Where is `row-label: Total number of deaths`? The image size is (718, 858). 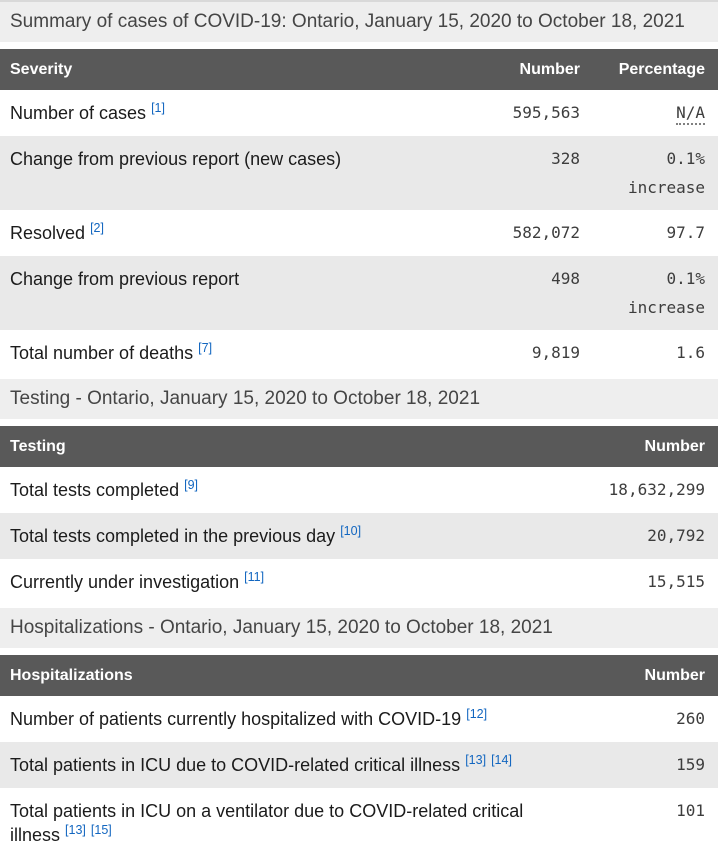 row-label: Total number of deaths is located at coordinates (102, 353).